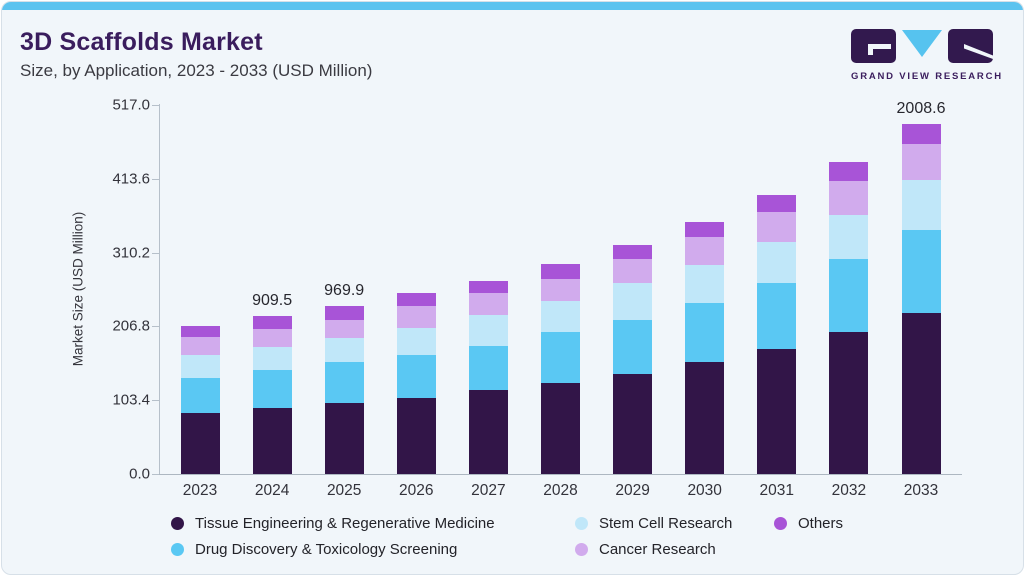 This screenshot has height=576, width=1025. Describe the element at coordinates (927, 76) in the screenshot. I see `brand-name: GRAND VIEW RESEARCH` at that location.